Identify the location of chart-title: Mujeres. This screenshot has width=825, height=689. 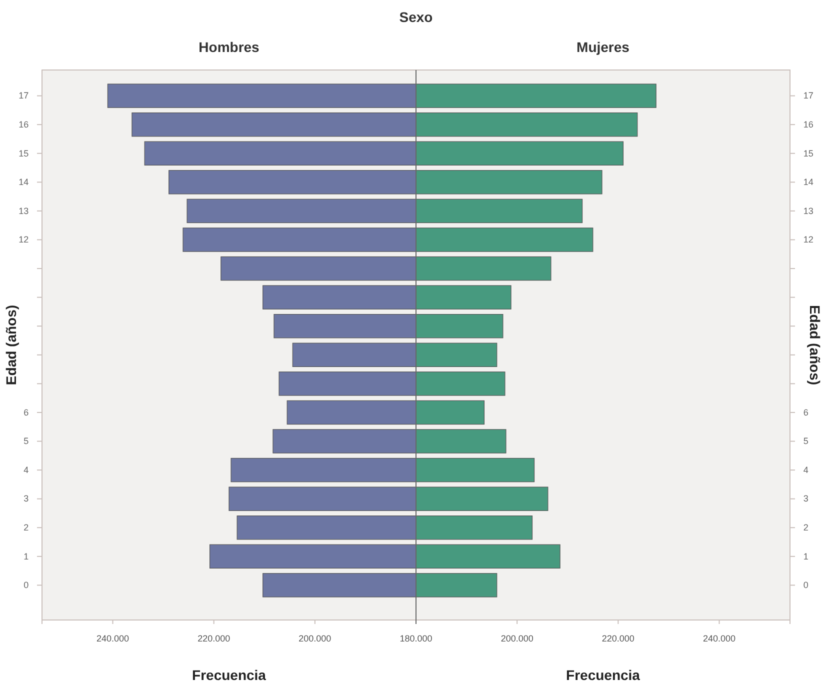
(603, 47).